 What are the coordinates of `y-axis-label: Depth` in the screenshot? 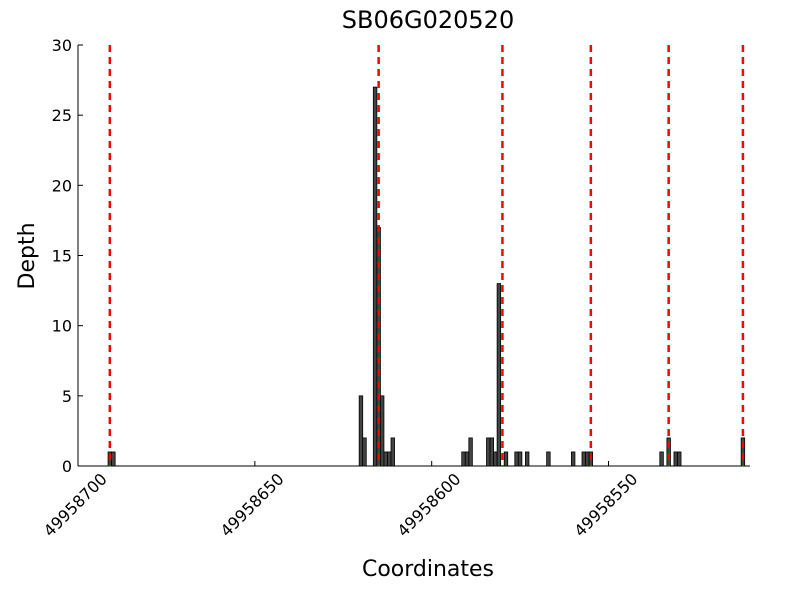 It's located at (27, 255).